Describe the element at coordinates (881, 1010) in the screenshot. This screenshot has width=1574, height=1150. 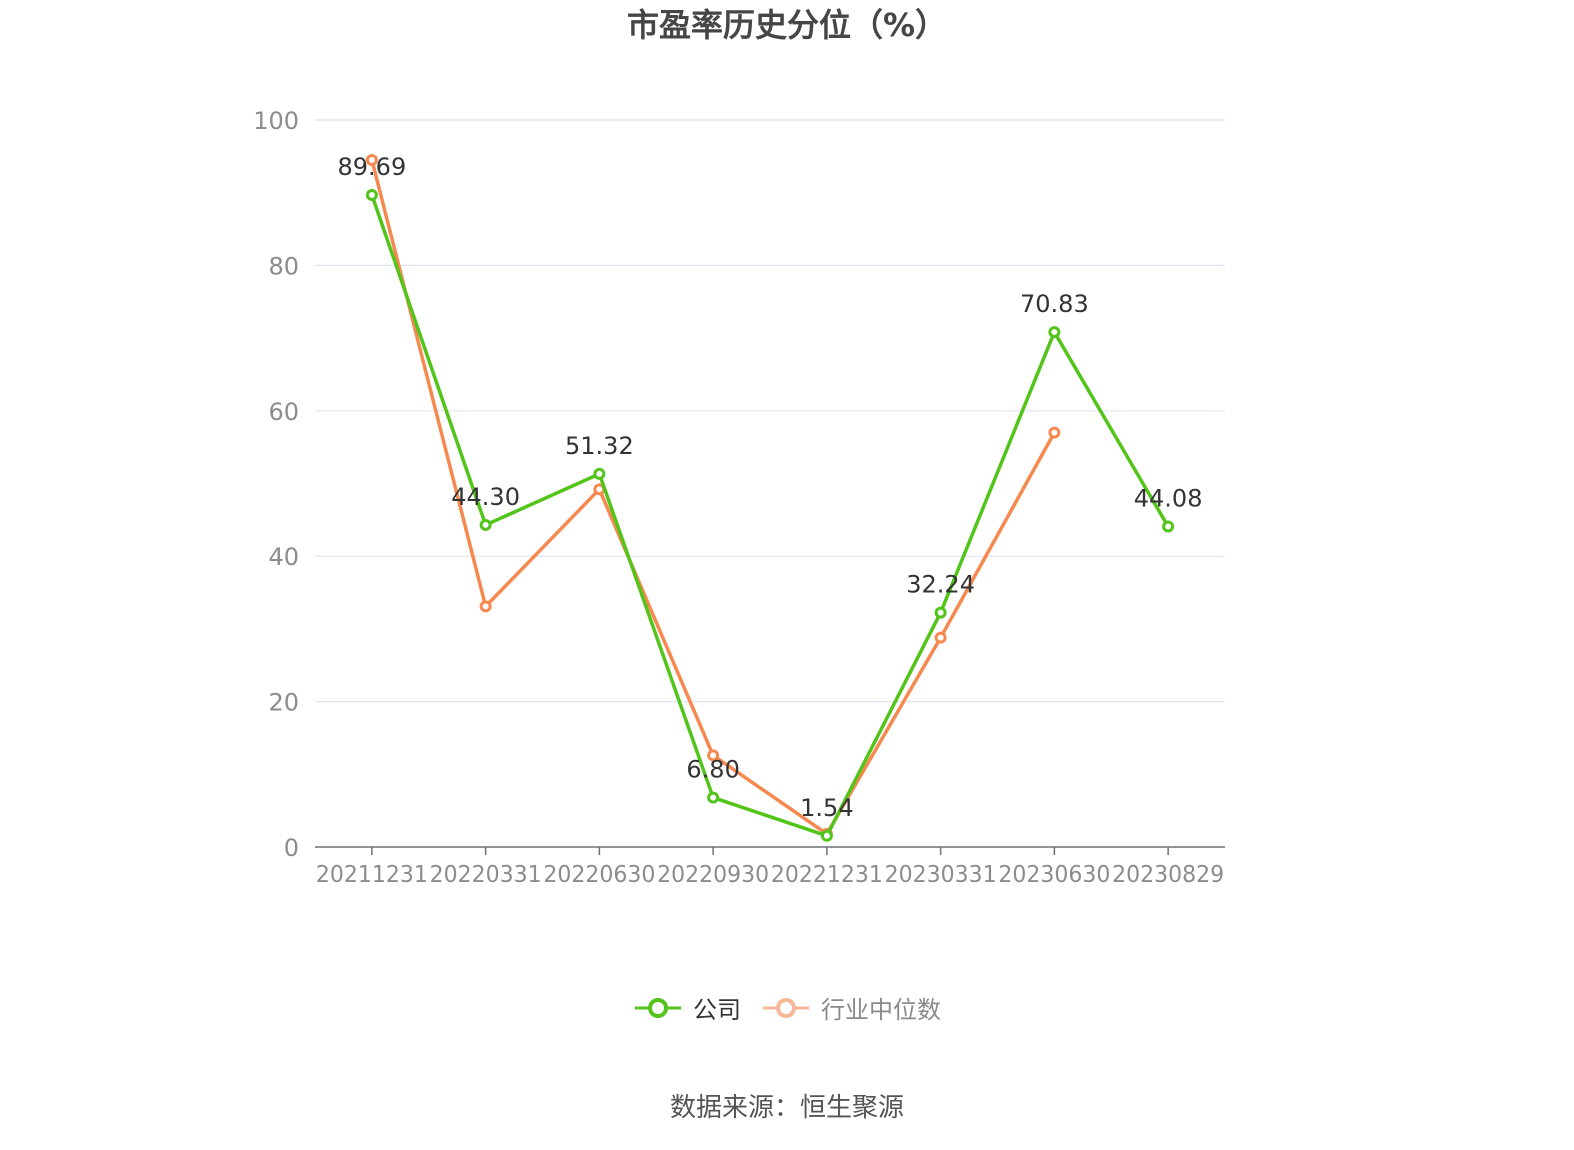
I see `legend-label-industry-median: 行业中位数` at that location.